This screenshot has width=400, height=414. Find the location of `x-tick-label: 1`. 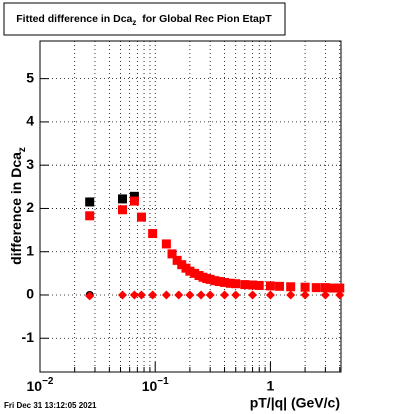

x-tick-label: 1 is located at coordinates (271, 386).